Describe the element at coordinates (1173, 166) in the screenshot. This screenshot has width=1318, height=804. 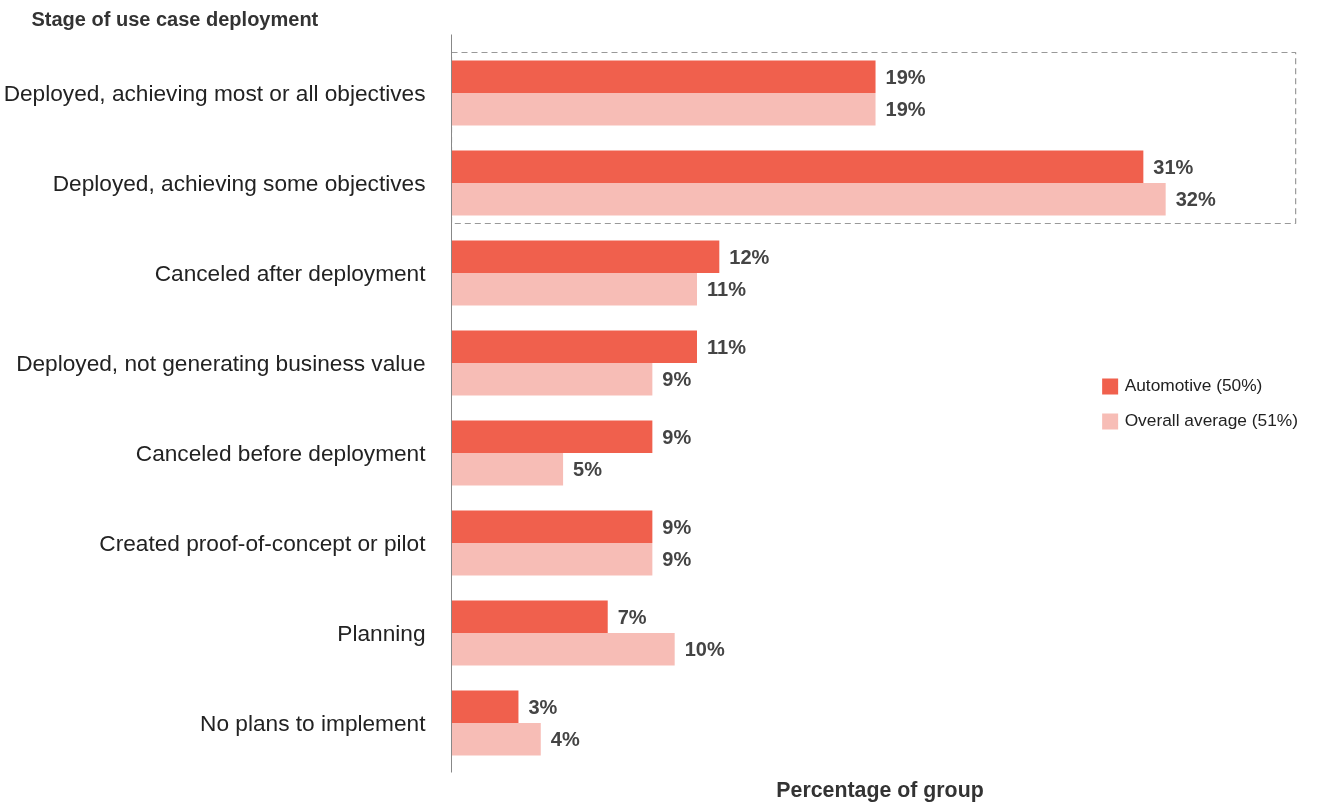
I see `data-label: 31%` at that location.